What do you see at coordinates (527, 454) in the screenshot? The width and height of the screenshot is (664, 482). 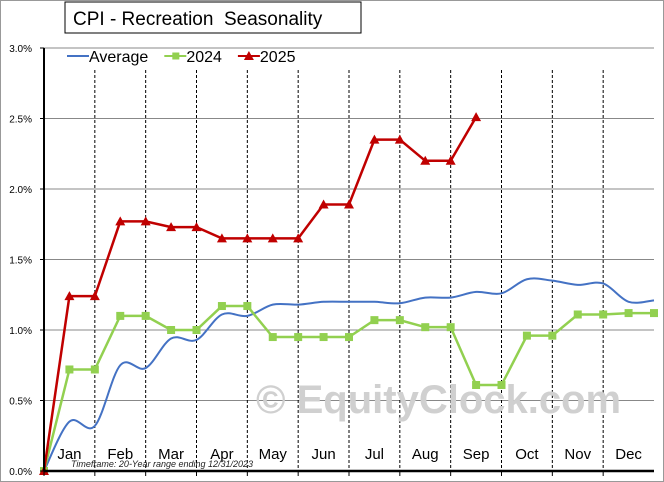 I see `x-tick-label: Oct` at bounding box center [527, 454].